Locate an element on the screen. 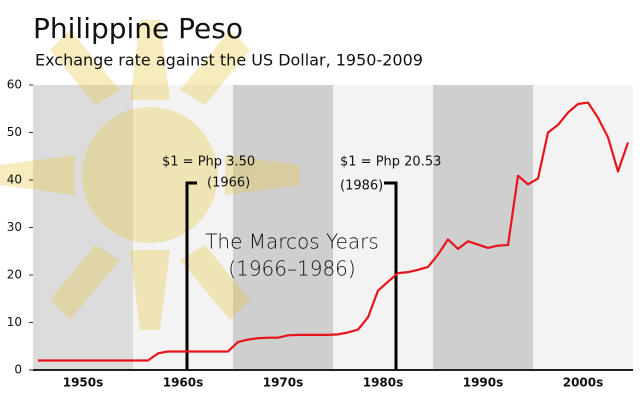 This screenshot has height=400, width=640. x-tick-label: 1950s is located at coordinates (83, 383).